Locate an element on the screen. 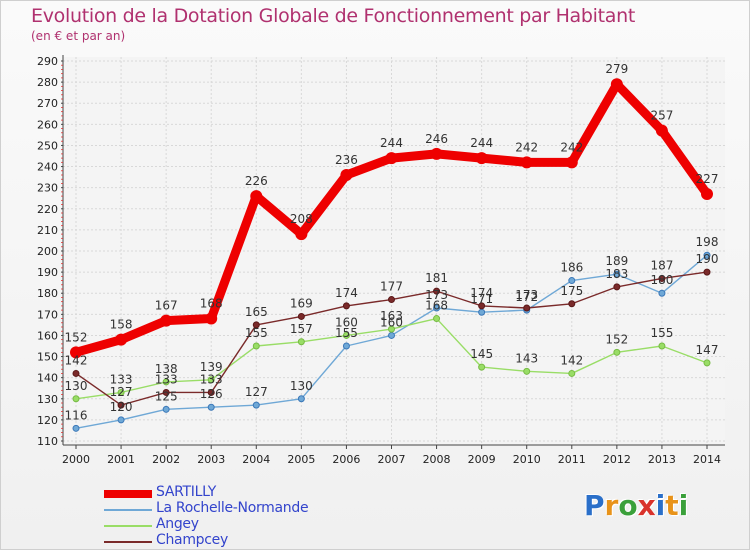 Image resolution: width=750 pixels, height=550 pixels. data-label: 190 is located at coordinates (707, 259).